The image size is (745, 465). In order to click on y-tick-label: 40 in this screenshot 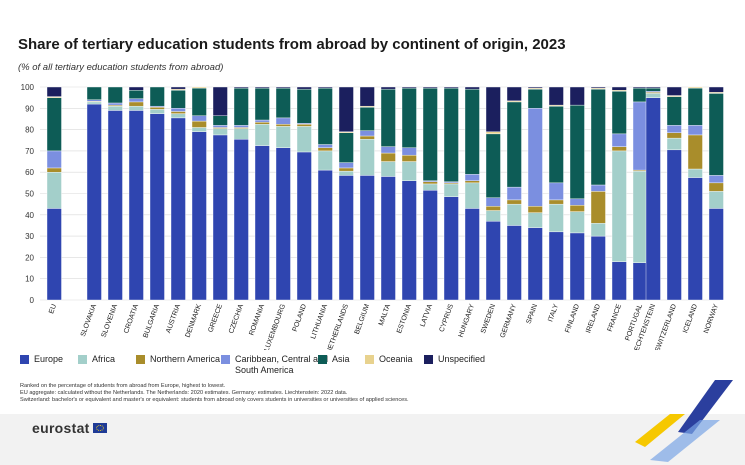, I will do `click(29, 215)`.